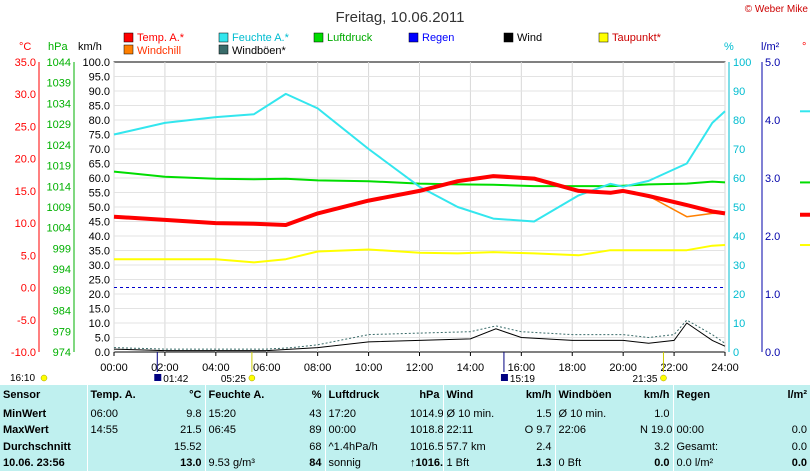 This screenshot has height=471, width=810. Describe the element at coordinates (350, 38) in the screenshot. I see `legend-label: Luftdruck` at that location.